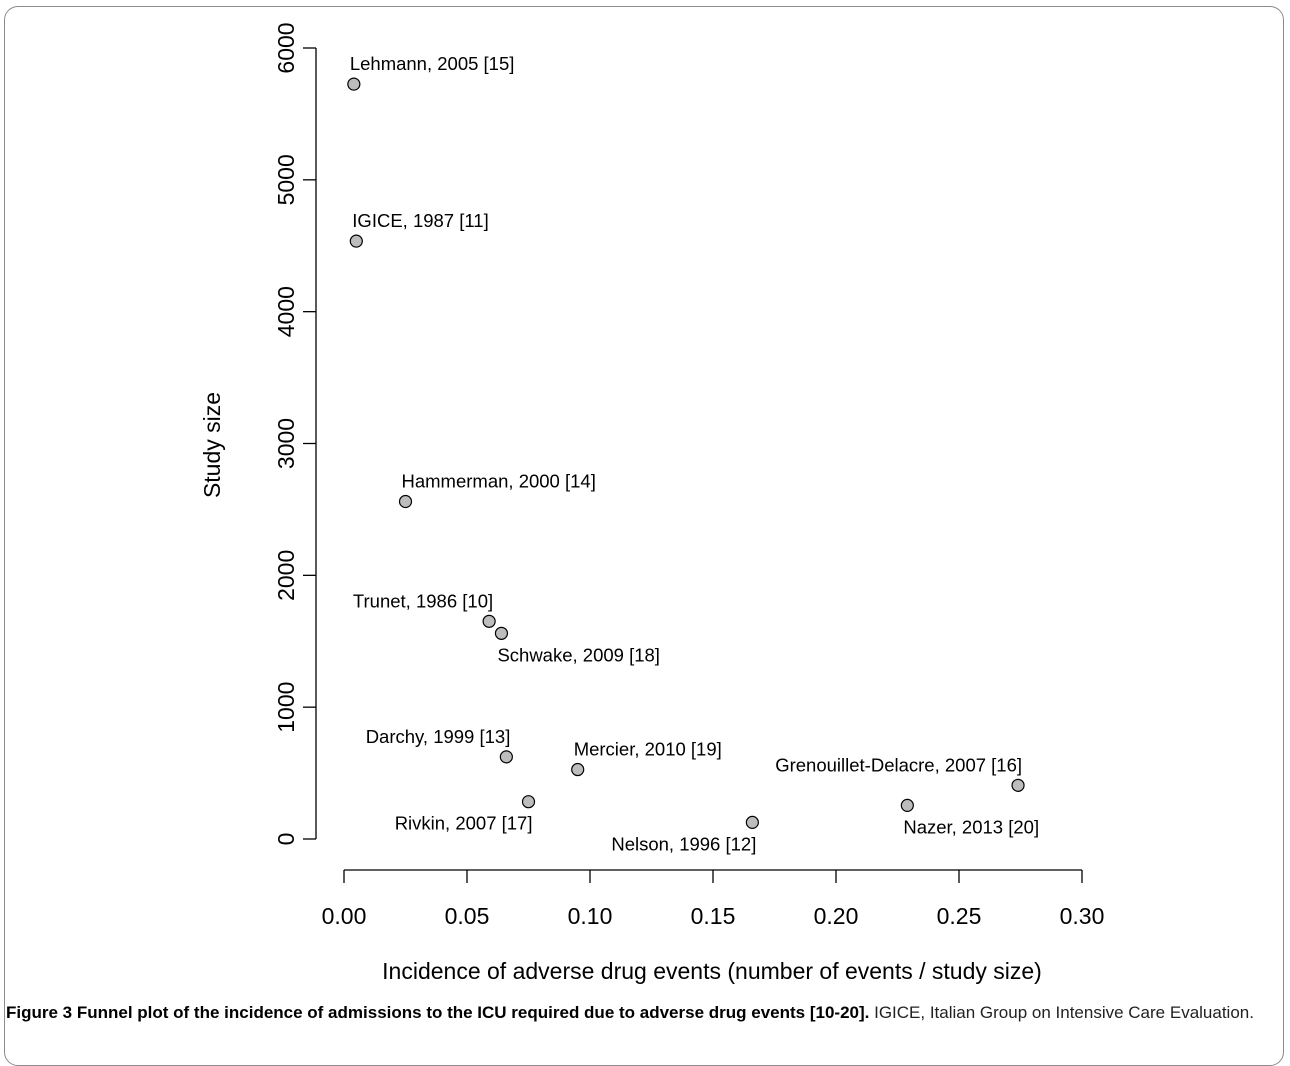  I want to click on y-tick-label: 3000, so click(286, 443).